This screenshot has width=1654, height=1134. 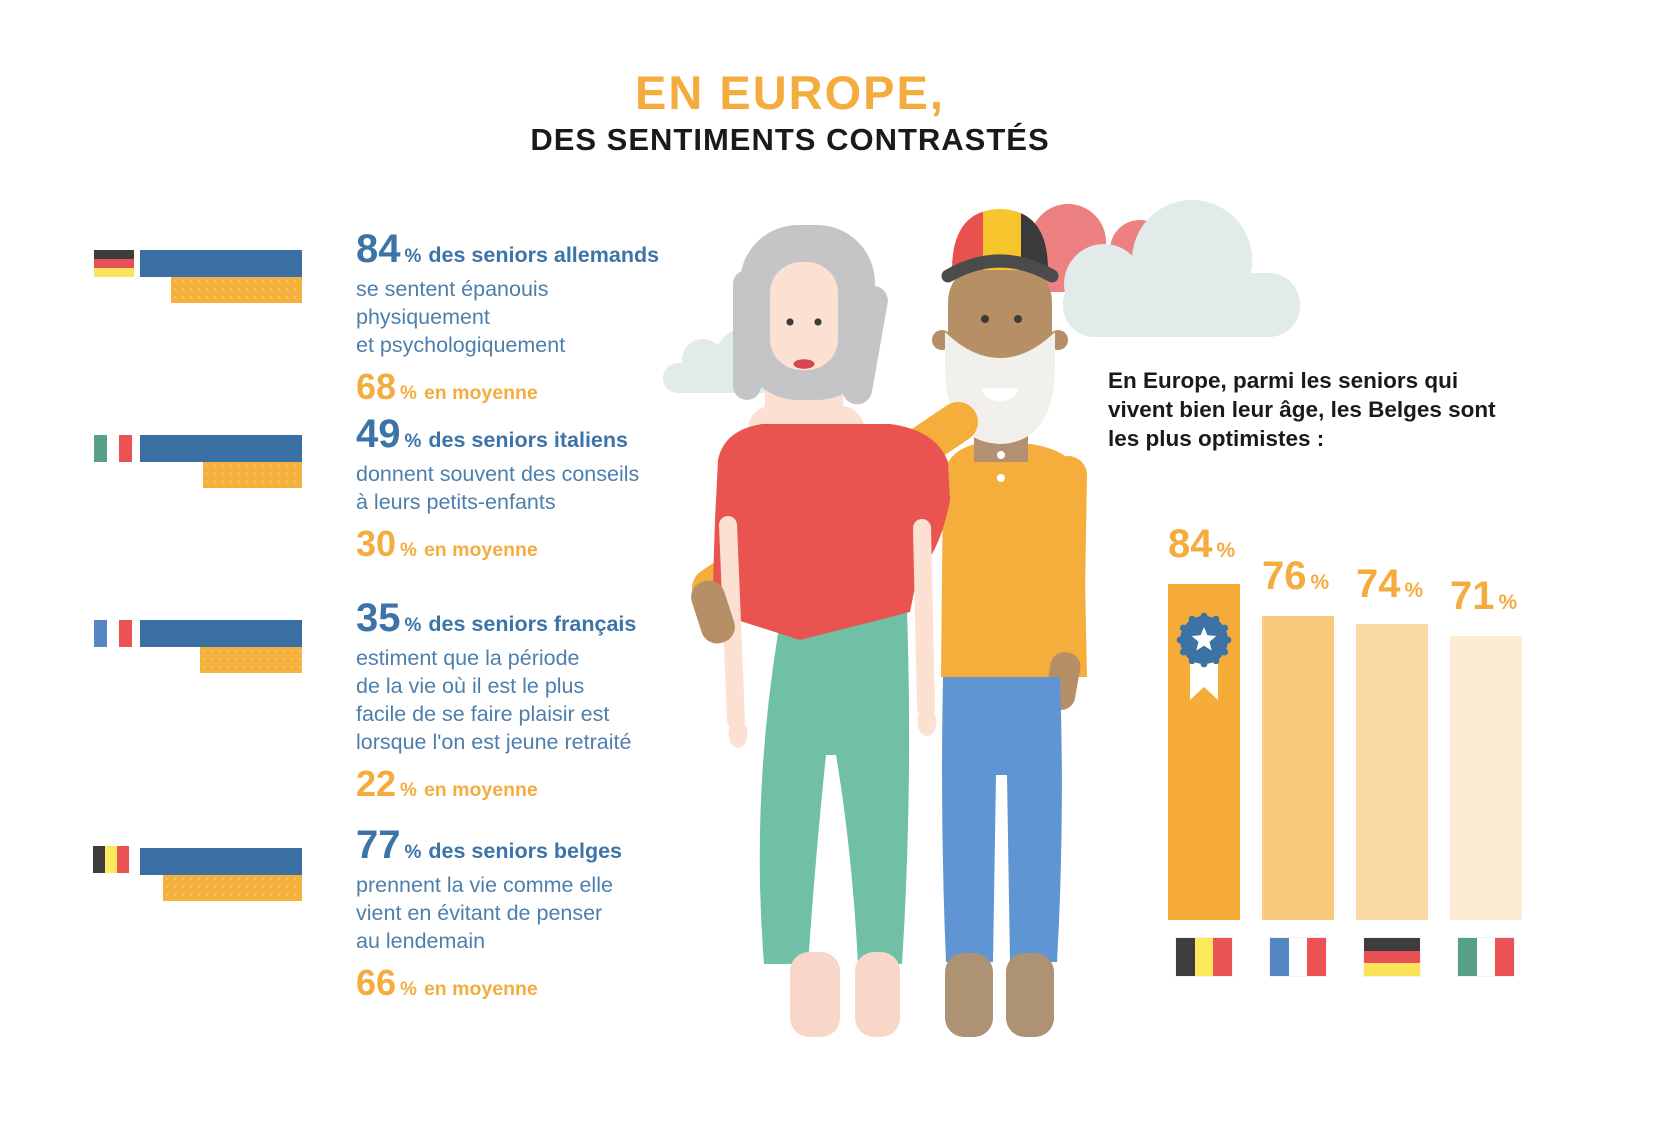 I want to click on belgium-average-value: 66, so click(x=376, y=982).